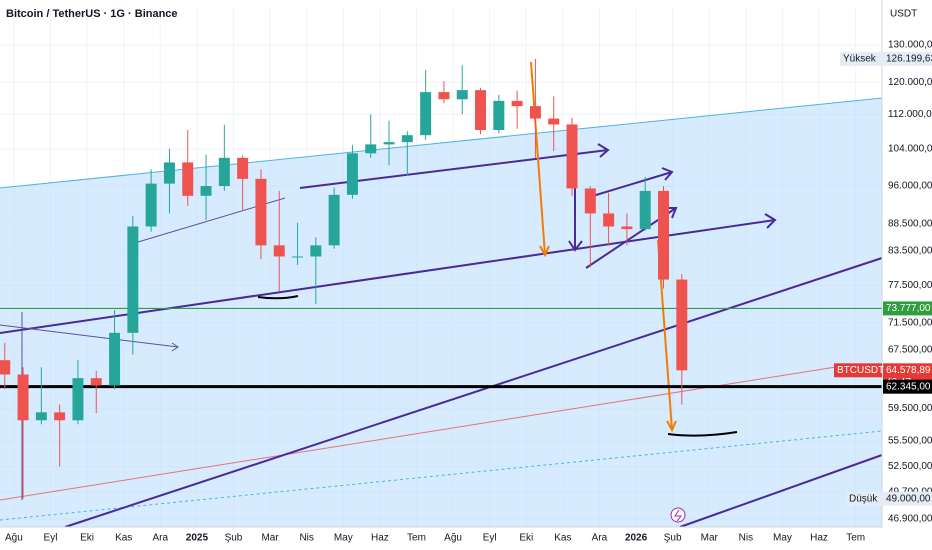  I want to click on x-tick-label: 2025, so click(197, 538).